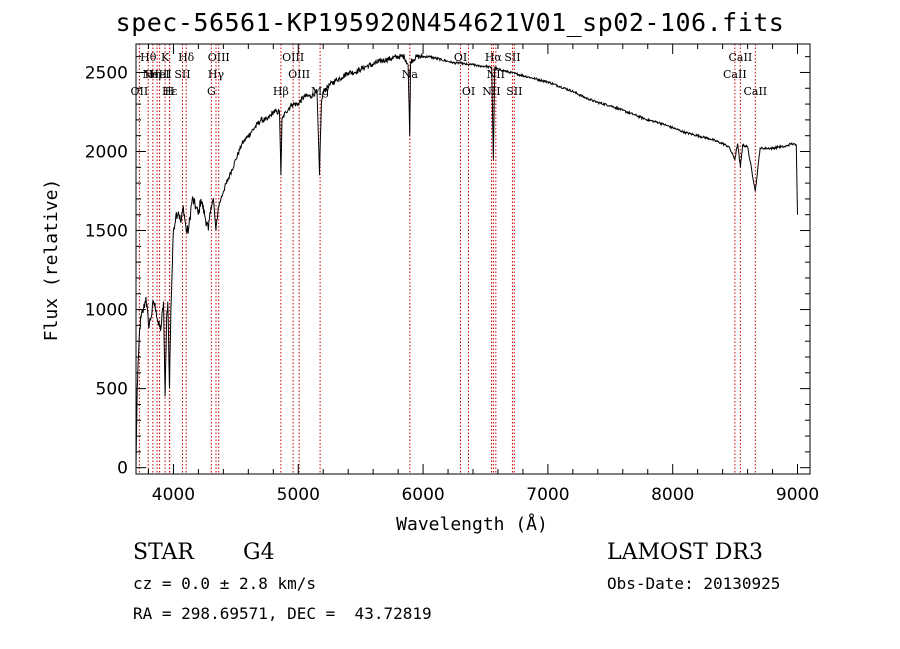  What do you see at coordinates (225, 583) in the screenshot?
I see `redshift-info: cz = 0.0 ± 2.8 km/s` at bounding box center [225, 583].